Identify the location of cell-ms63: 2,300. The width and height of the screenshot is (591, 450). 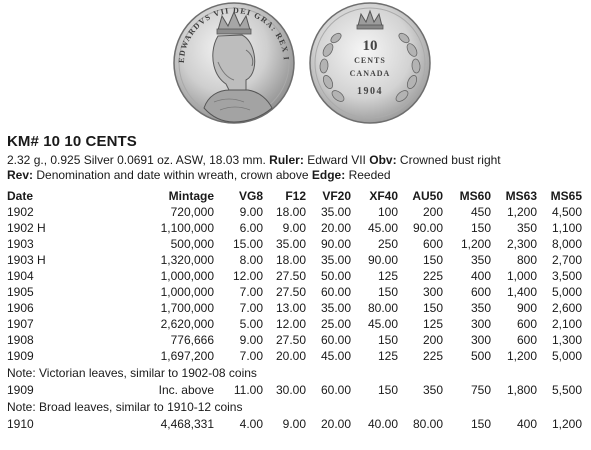
(521, 244).